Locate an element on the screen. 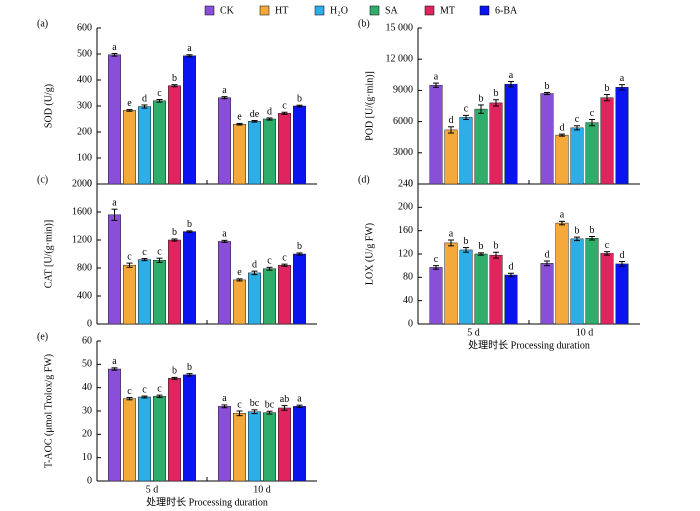 Image resolution: width=700 pixels, height=511 pixels. panel-label: (d) is located at coordinates (364, 179).